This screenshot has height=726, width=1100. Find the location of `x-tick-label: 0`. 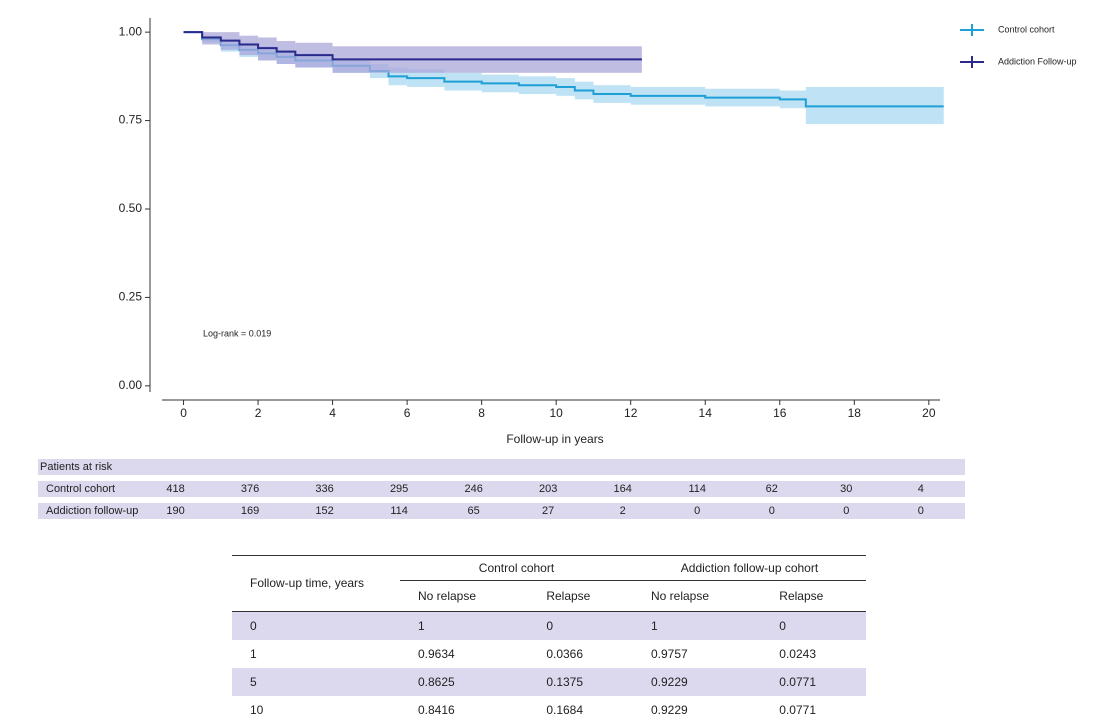

x-tick-label: 0 is located at coordinates (183, 413).